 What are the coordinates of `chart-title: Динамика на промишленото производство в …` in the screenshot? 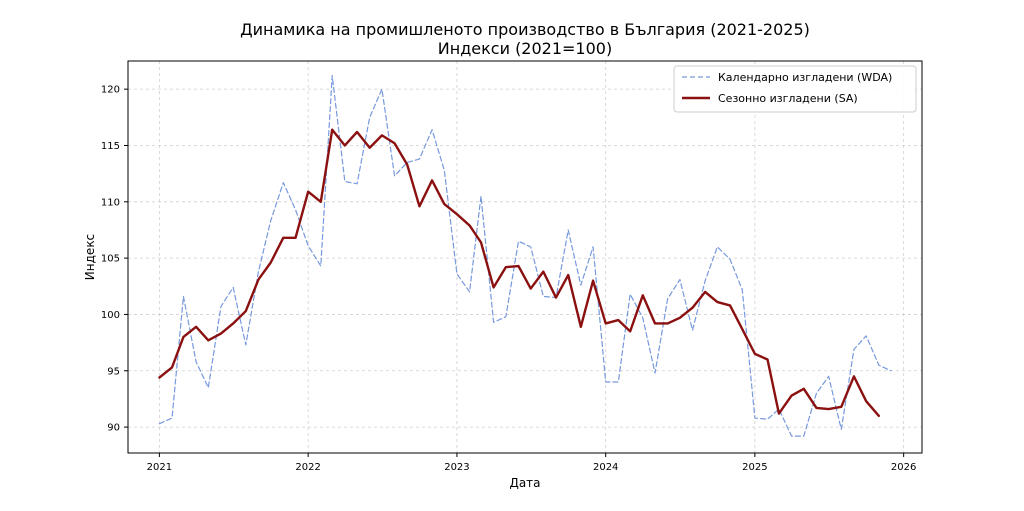 It's located at (525, 39).